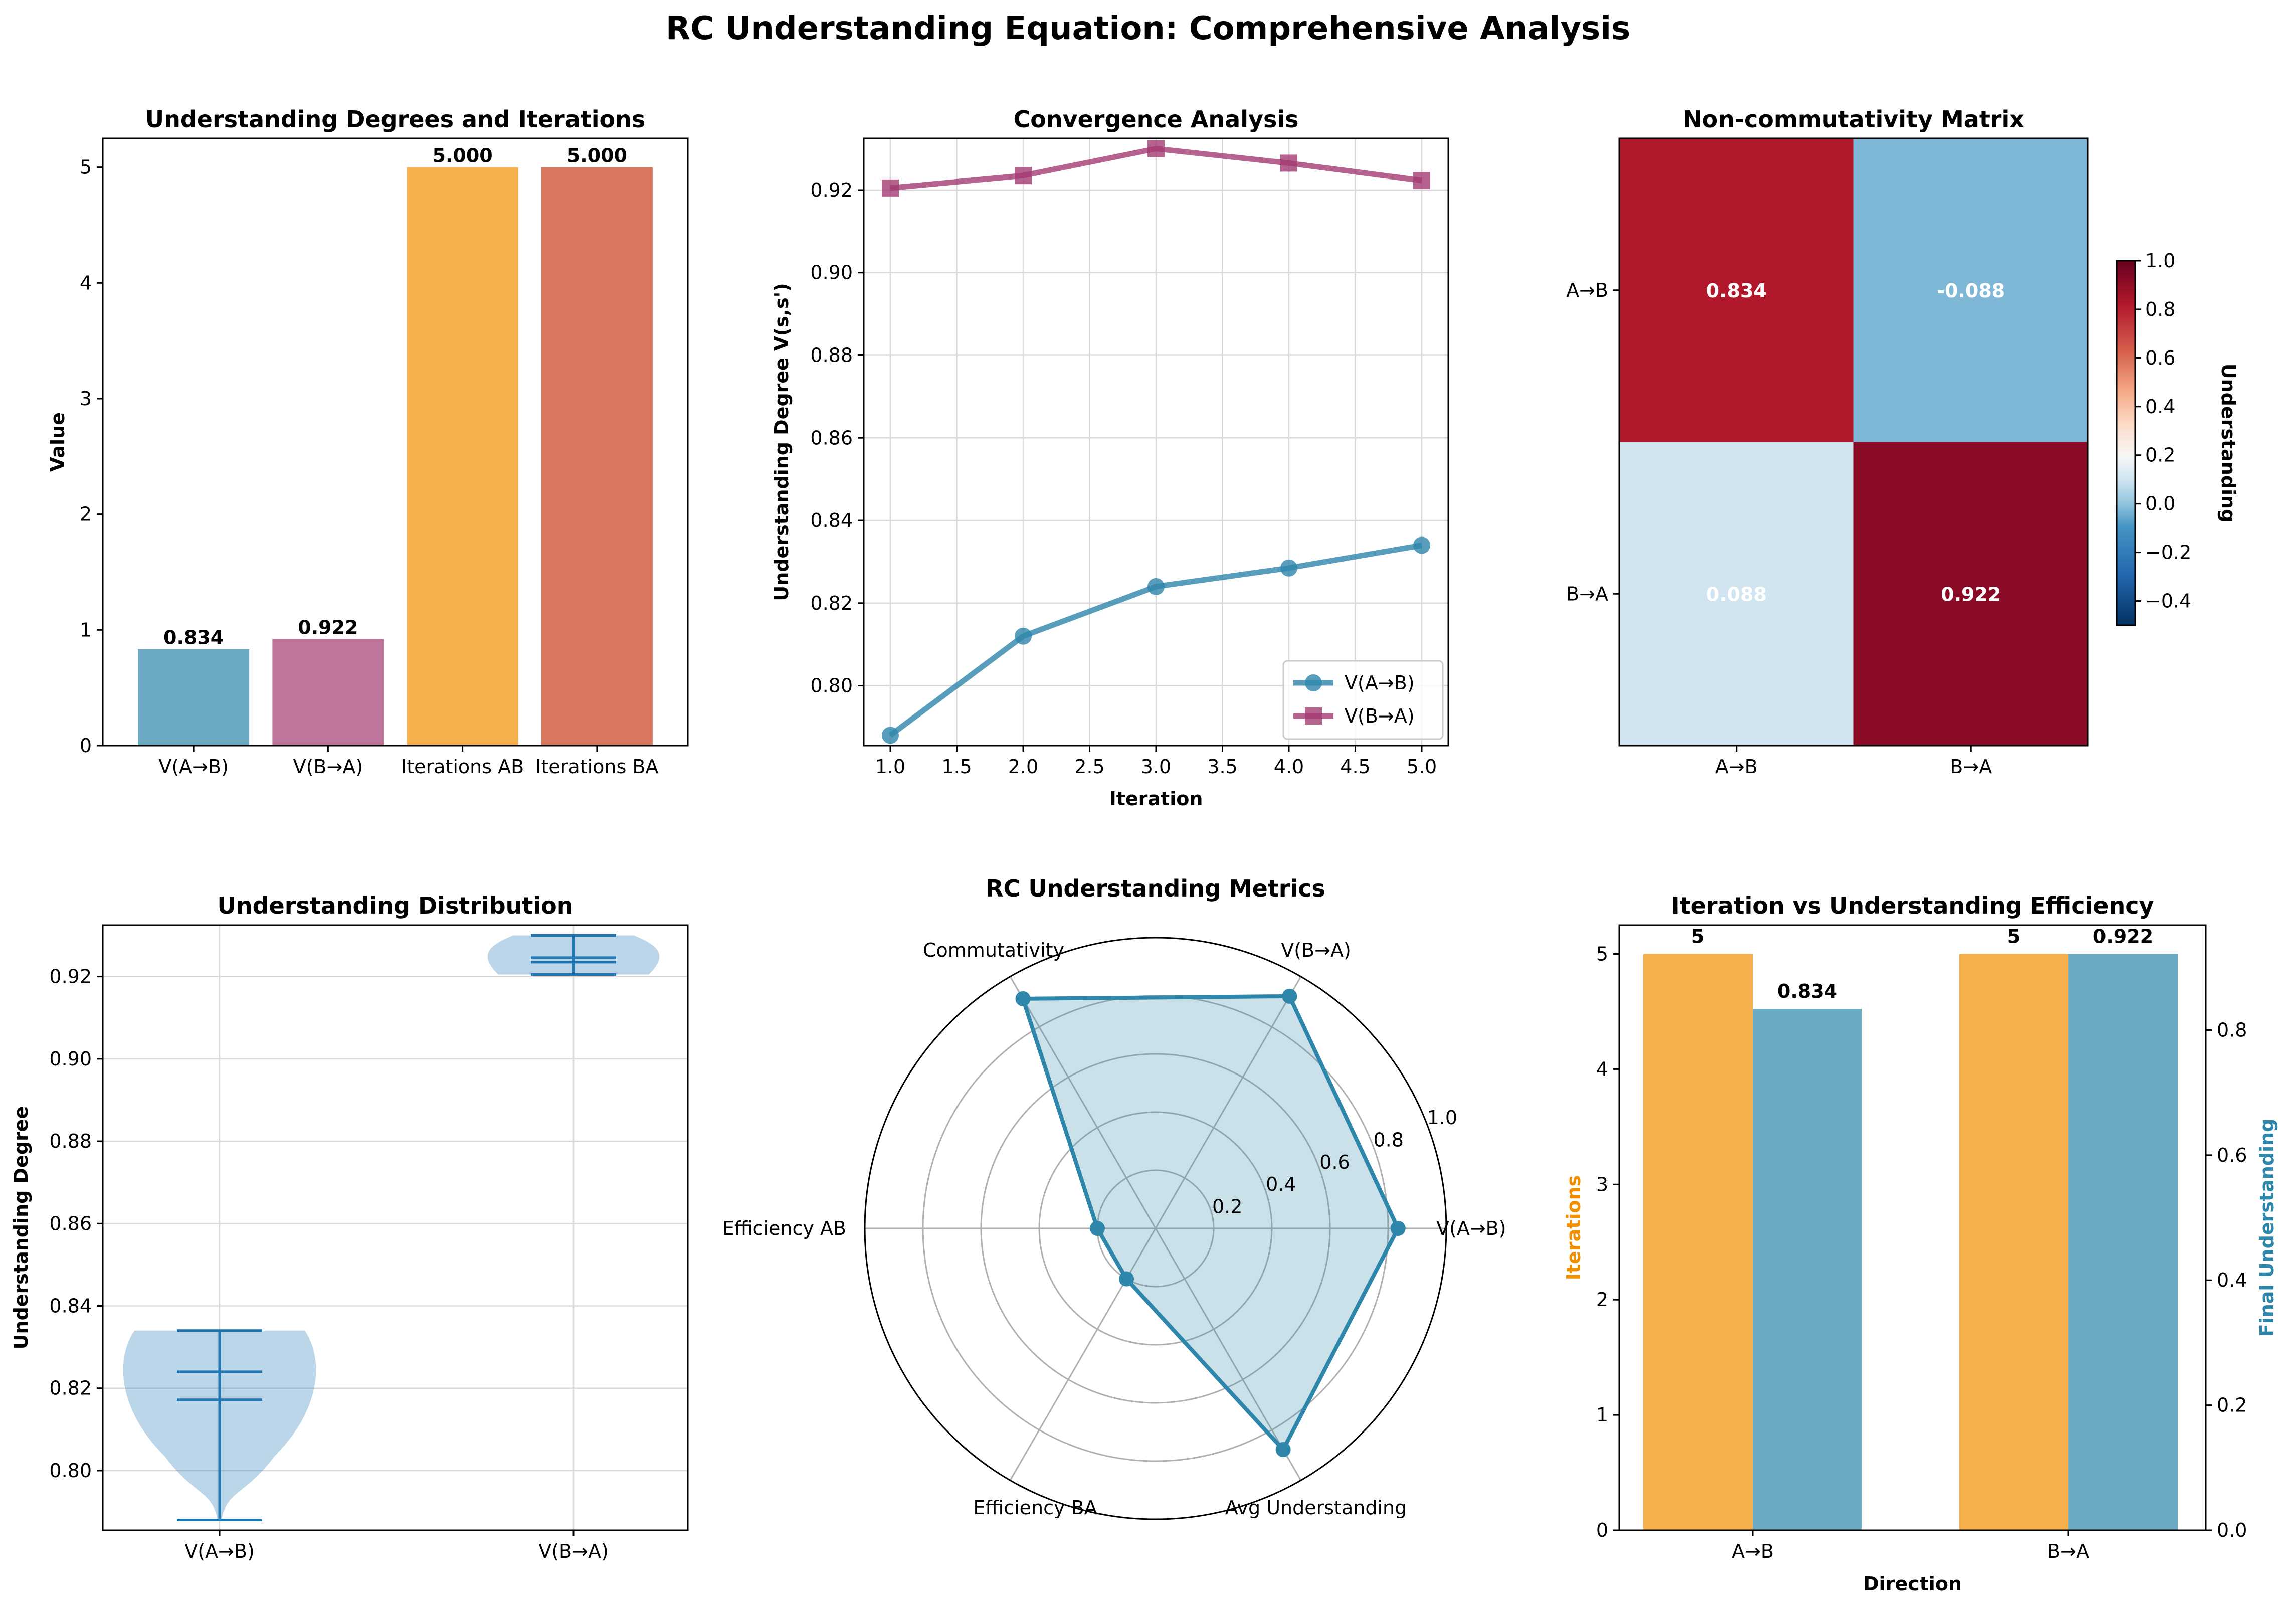 The height and width of the screenshot is (1611, 2296). I want to click on radar-axis-label: Efficiency BA, so click(1035, 1508).